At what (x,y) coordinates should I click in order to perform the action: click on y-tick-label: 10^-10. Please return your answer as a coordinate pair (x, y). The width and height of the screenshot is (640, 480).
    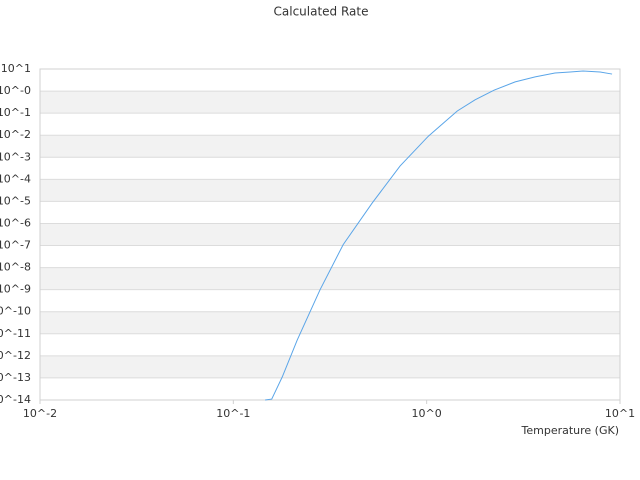
    Looking at the image, I should click on (15, 311).